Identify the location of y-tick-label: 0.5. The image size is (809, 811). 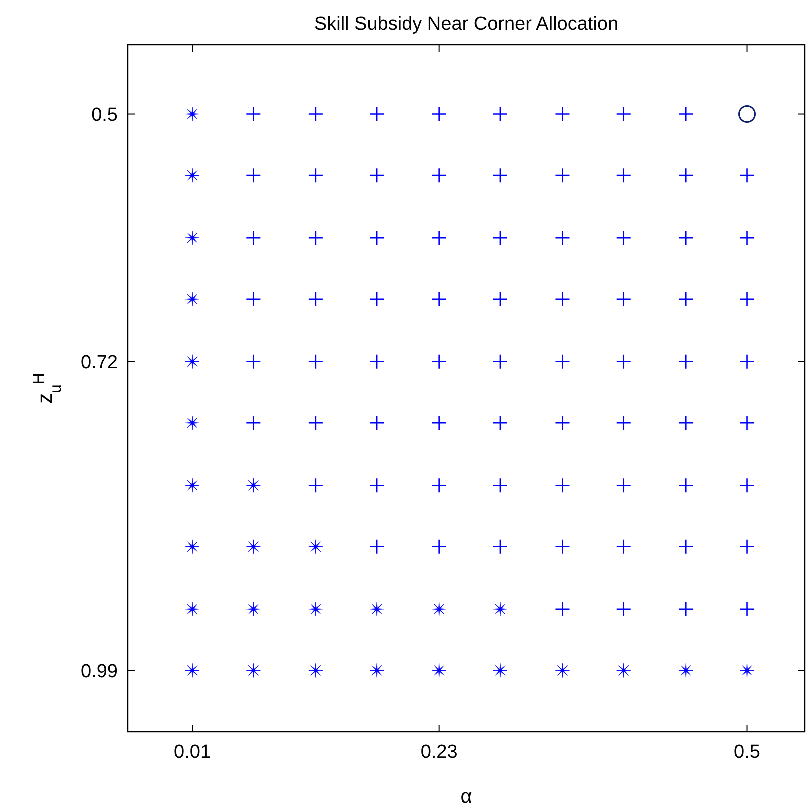
(105, 115).